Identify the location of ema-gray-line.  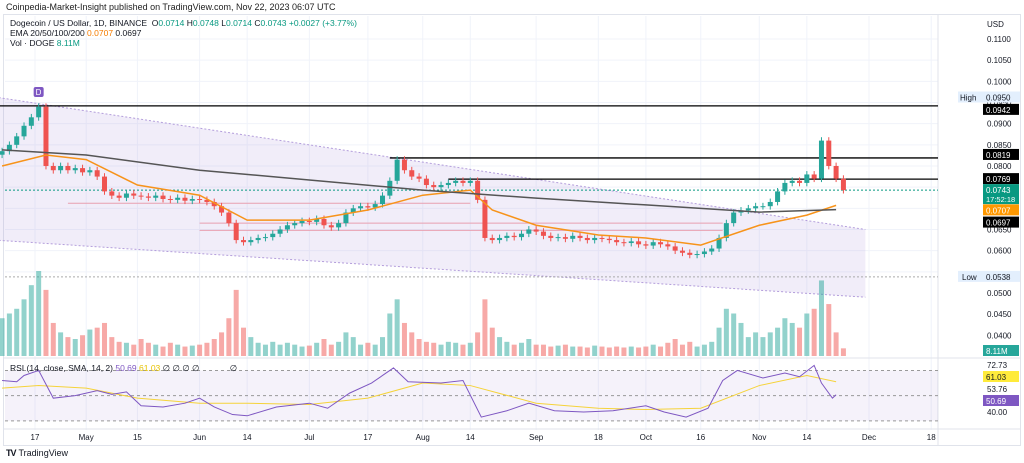
(419, 181).